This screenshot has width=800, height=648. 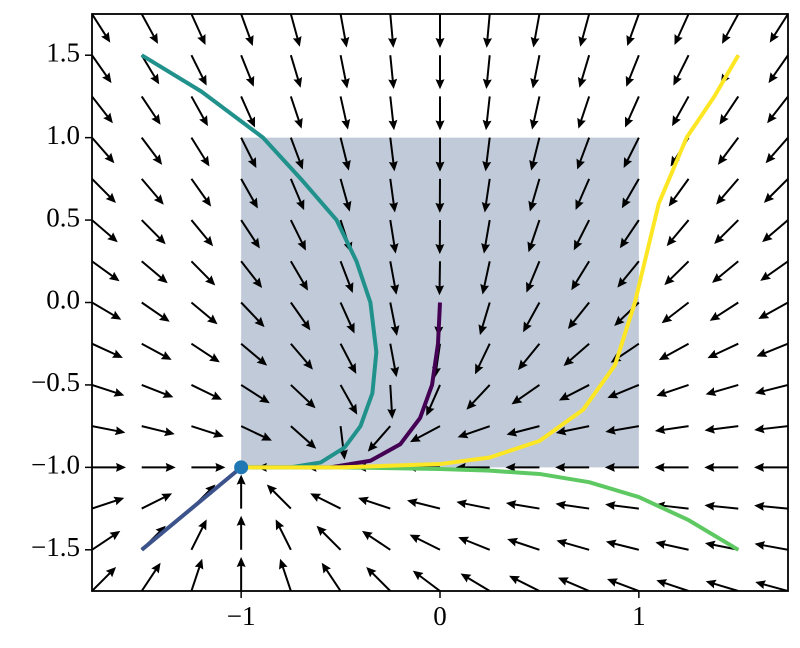 I want to click on x-tick-label: 0, so click(x=440, y=616).